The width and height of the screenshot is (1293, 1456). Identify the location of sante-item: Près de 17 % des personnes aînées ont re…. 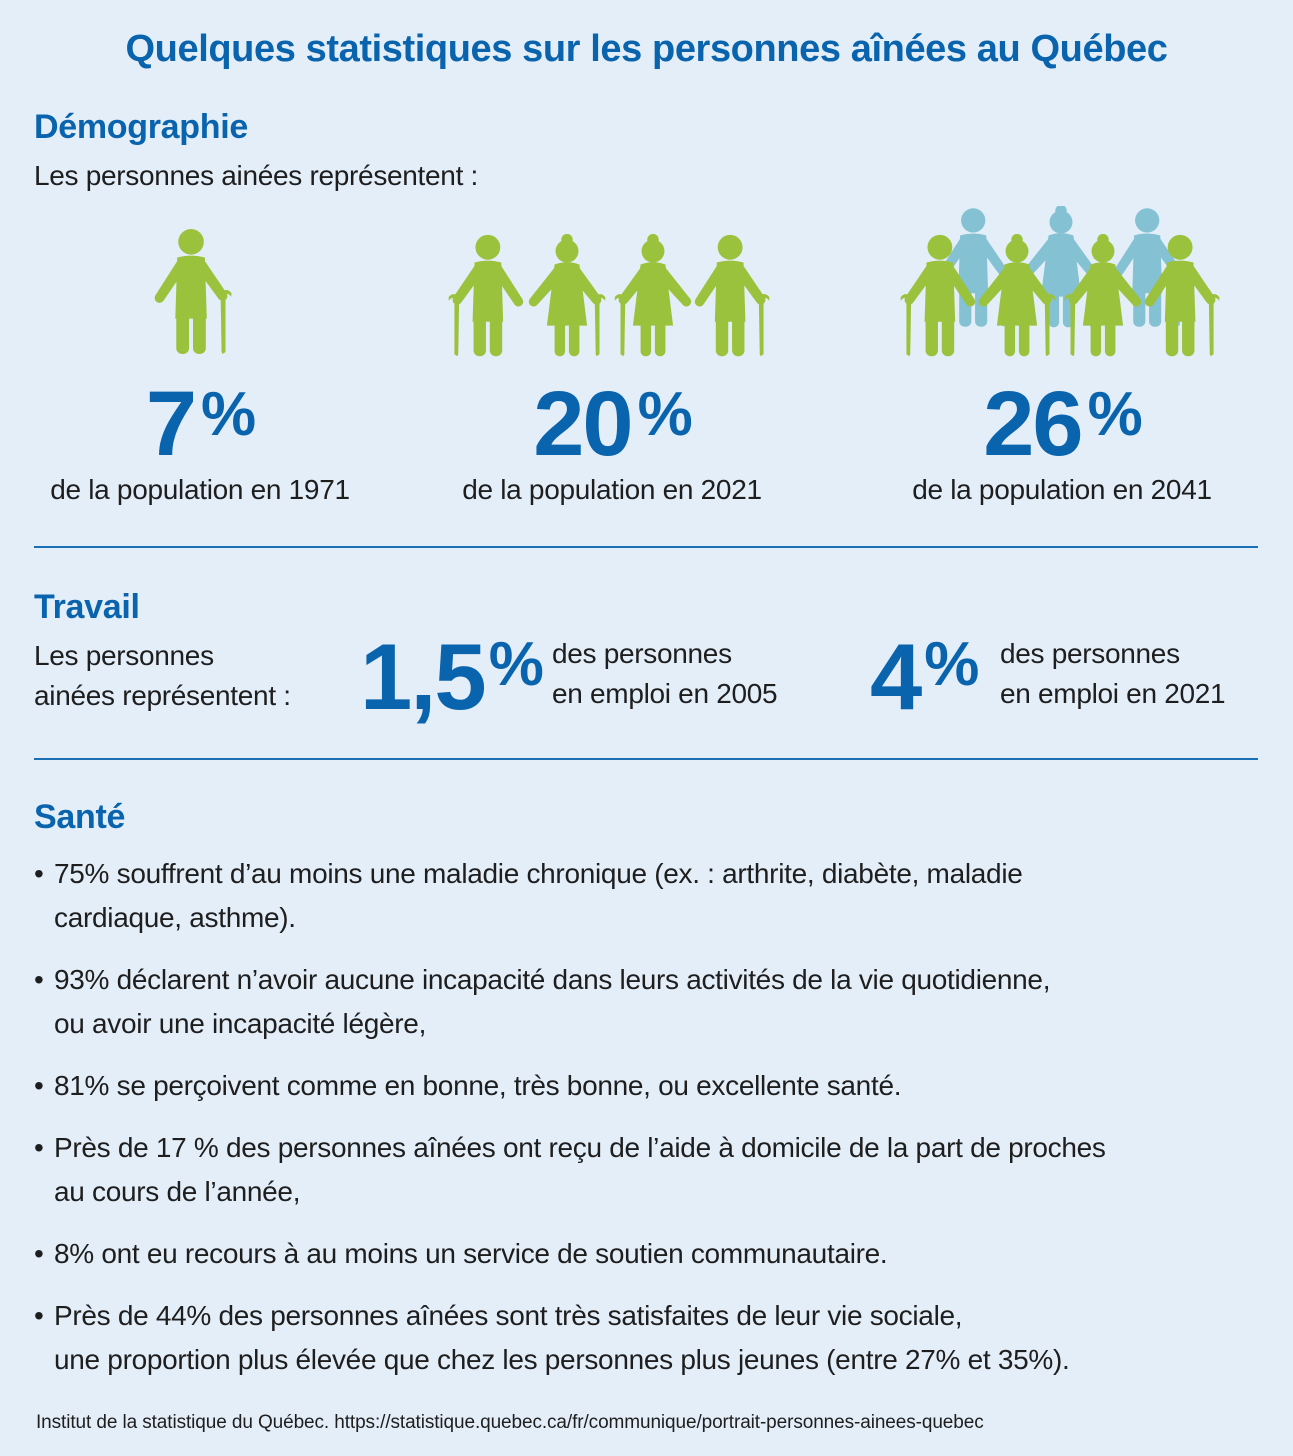
(654, 1170).